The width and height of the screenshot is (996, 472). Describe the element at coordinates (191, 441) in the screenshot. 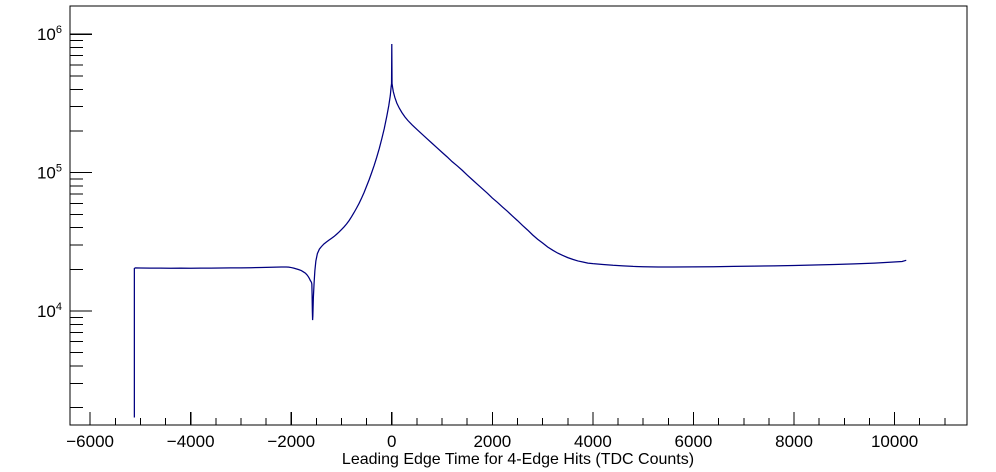

I see `x-tick-label: −4000` at that location.